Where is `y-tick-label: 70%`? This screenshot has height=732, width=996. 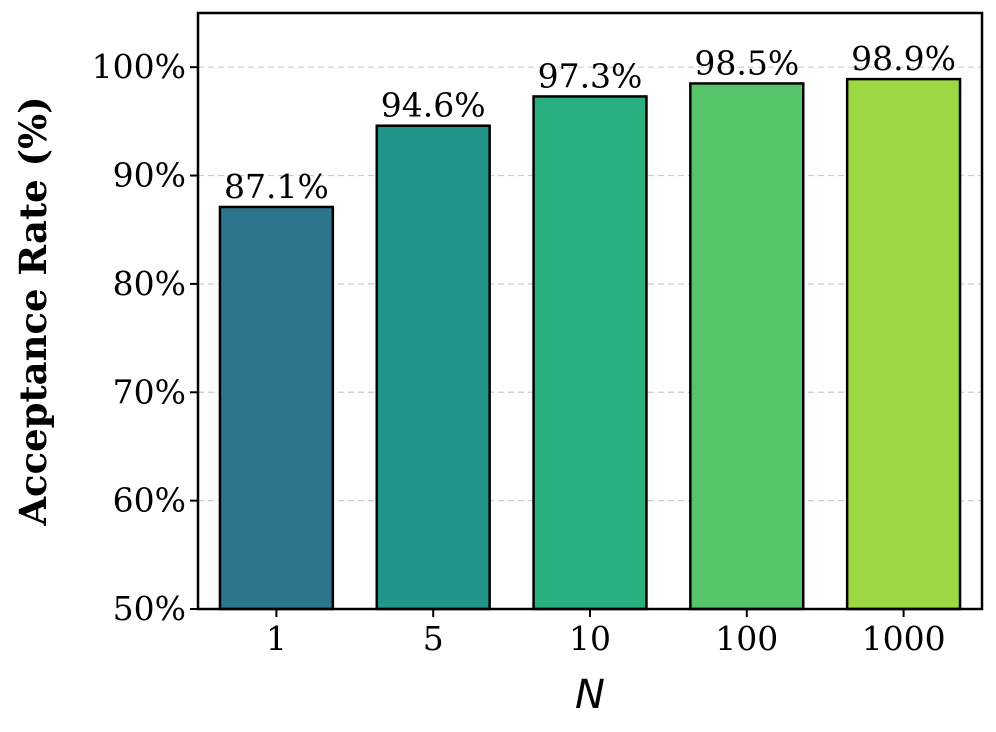
y-tick-label: 70% is located at coordinates (149, 391).